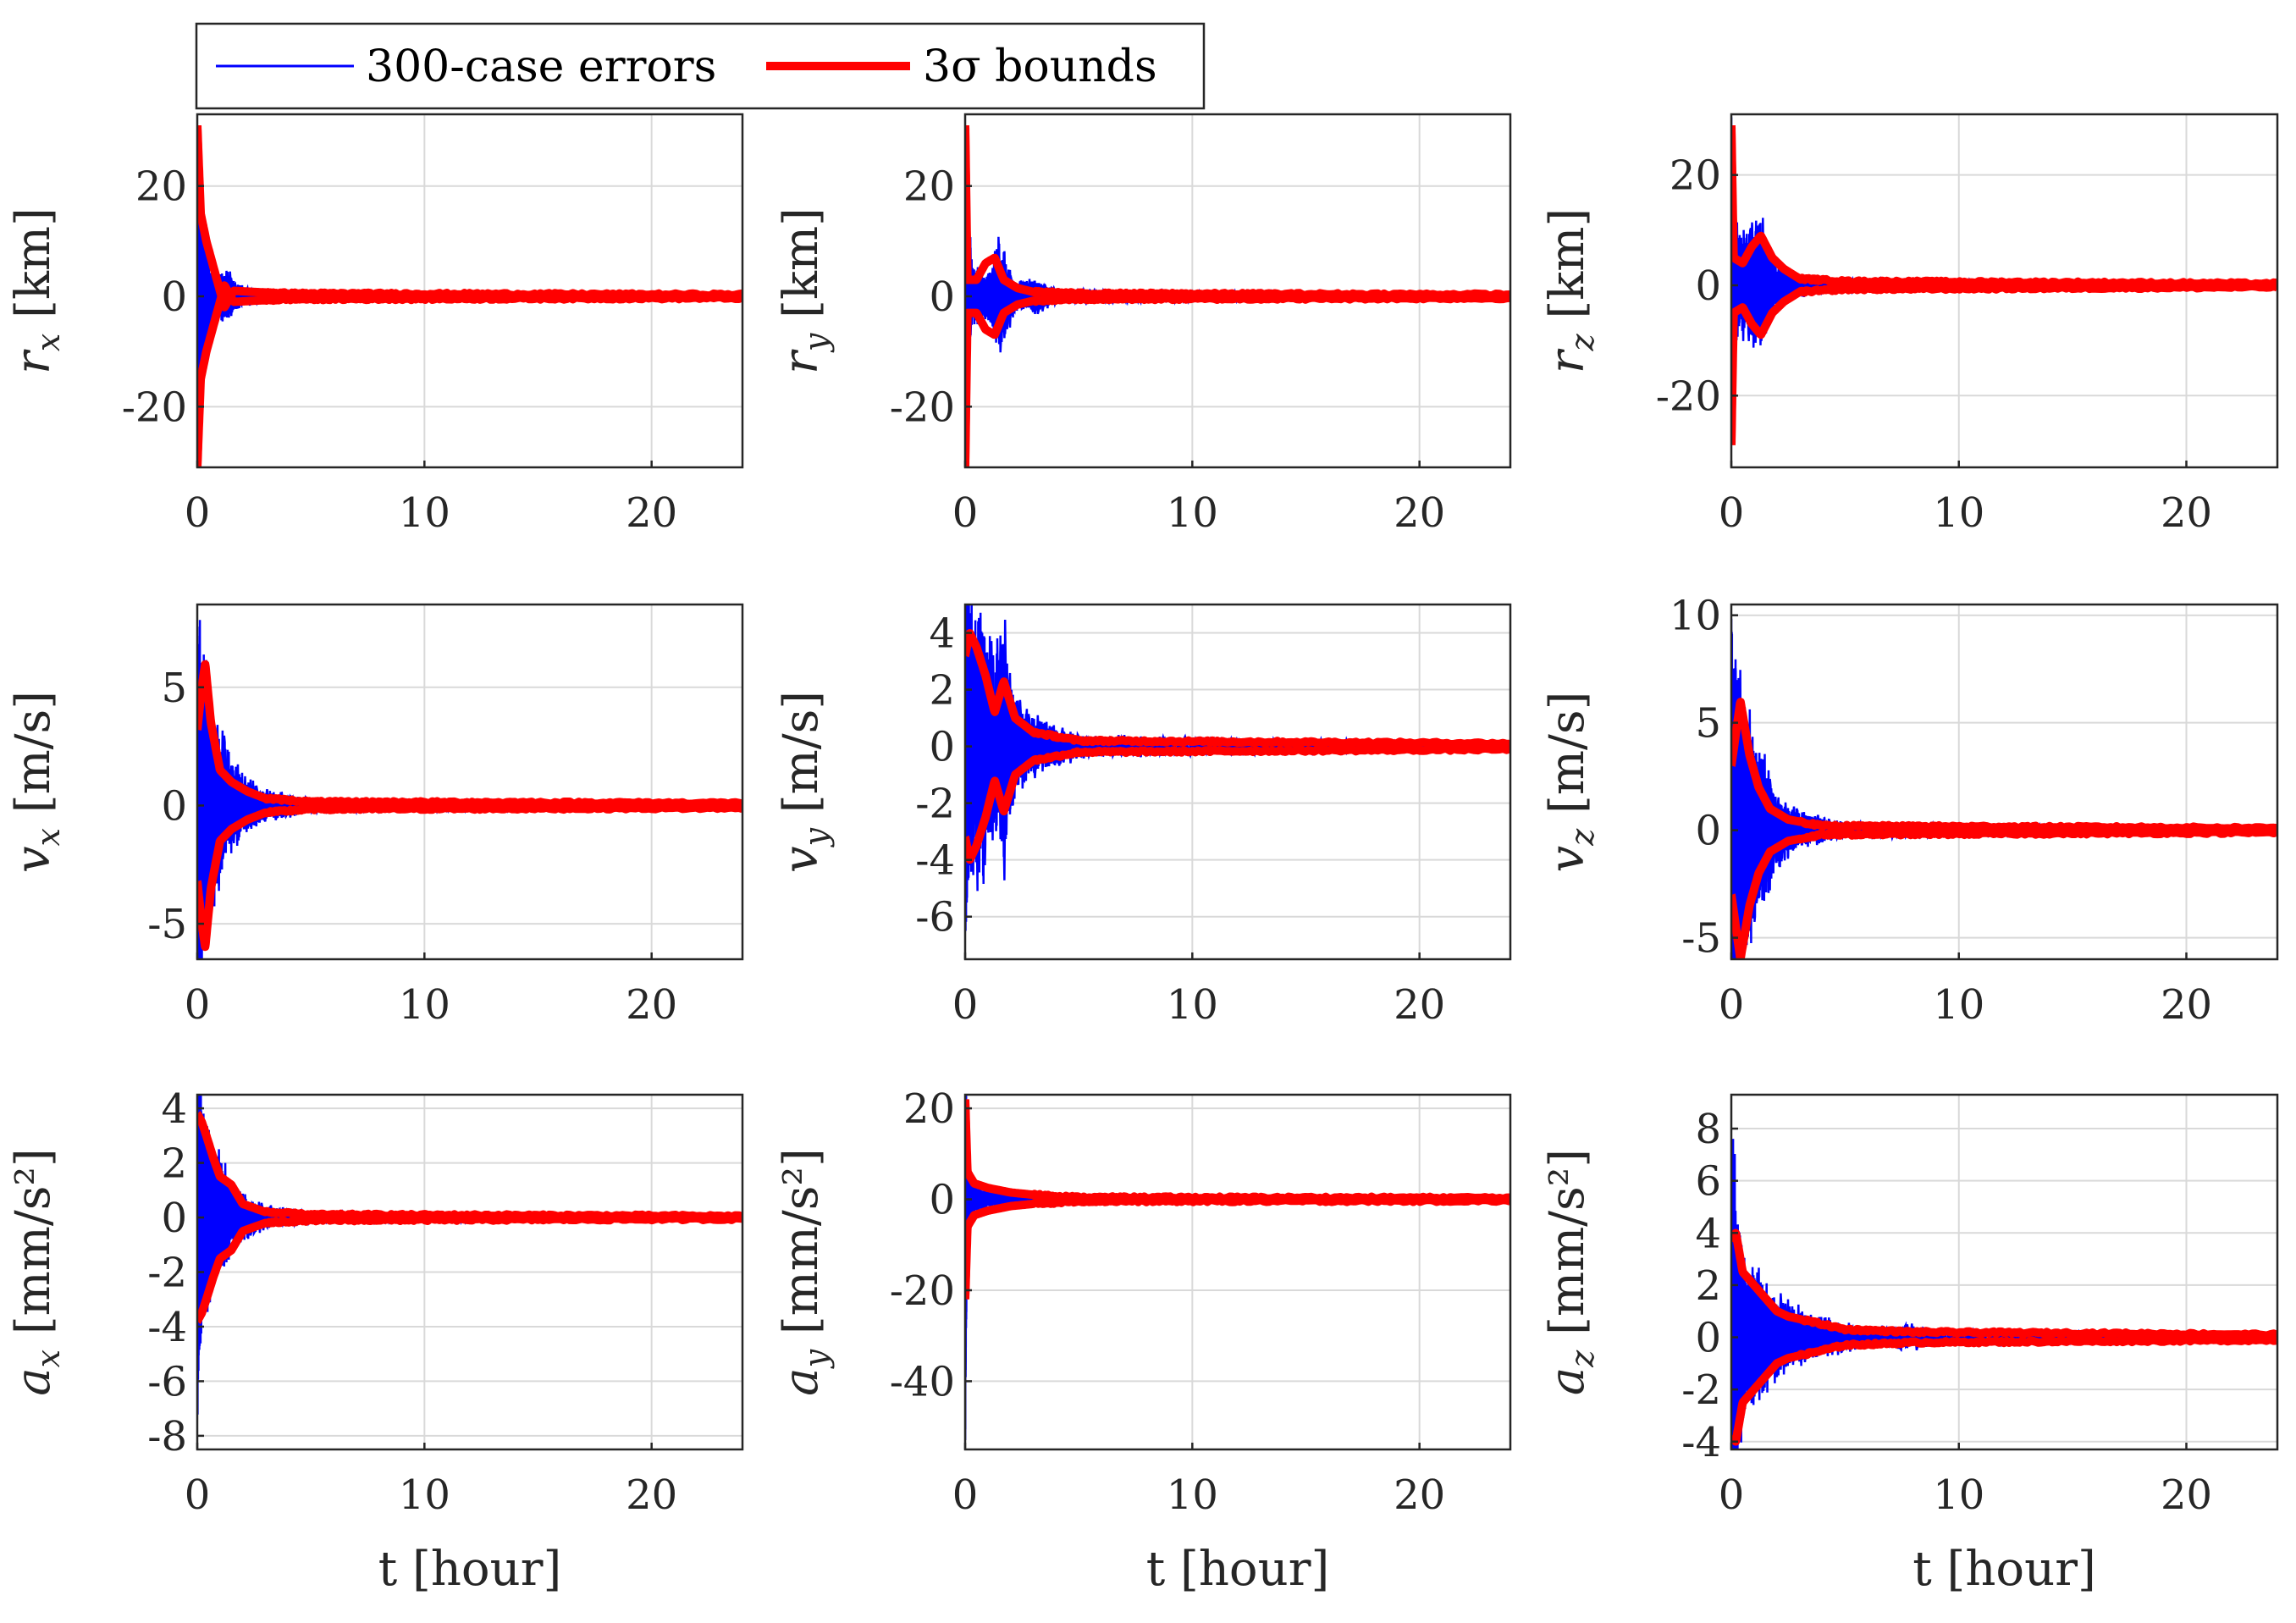 The width and height of the screenshot is (2296, 1623). Describe the element at coordinates (541, 66) in the screenshot. I see `legend-errors-label: 300-case errors` at that location.